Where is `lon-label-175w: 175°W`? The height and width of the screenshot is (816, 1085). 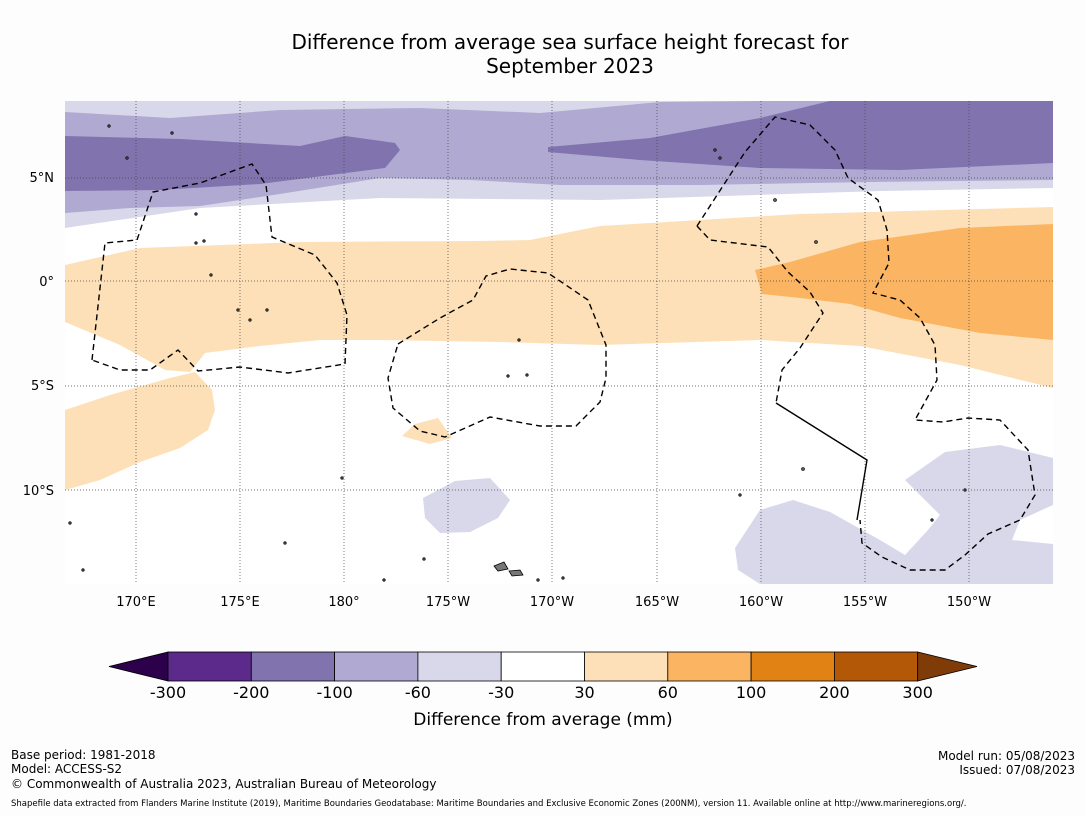 lon-label-175w: 175°W is located at coordinates (448, 602).